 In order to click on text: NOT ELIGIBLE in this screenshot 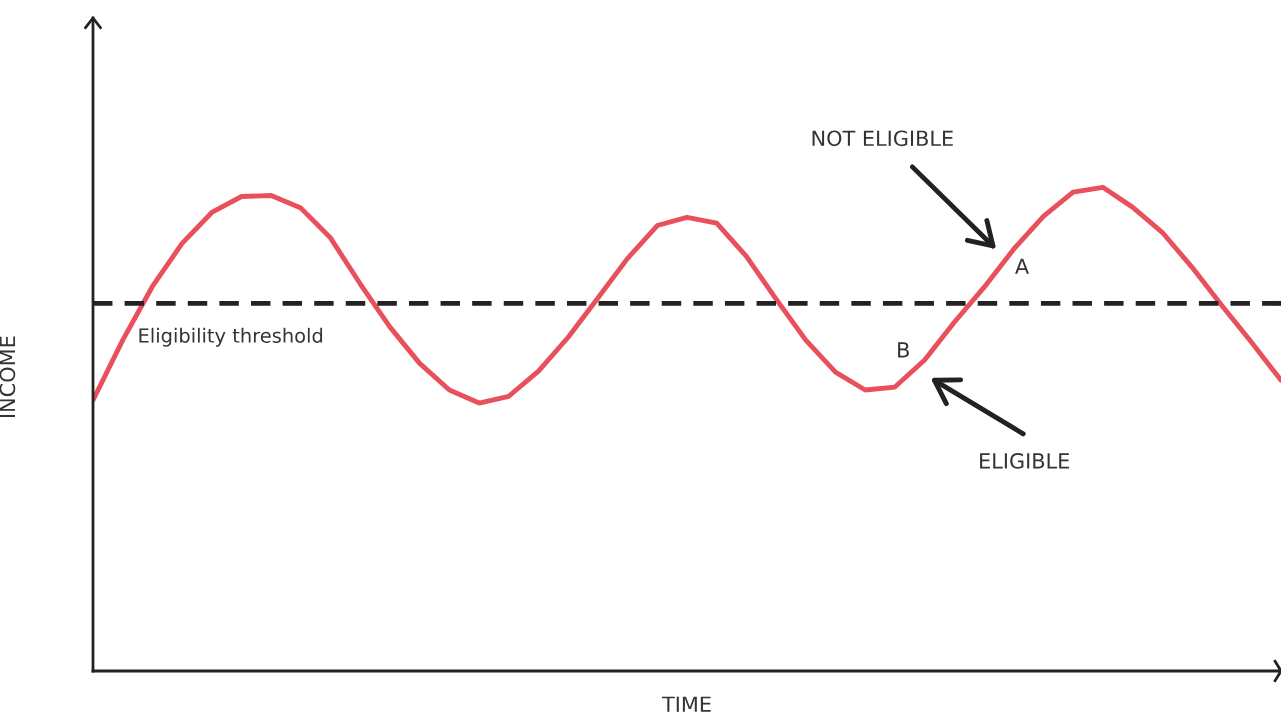, I will do `click(882, 138)`.